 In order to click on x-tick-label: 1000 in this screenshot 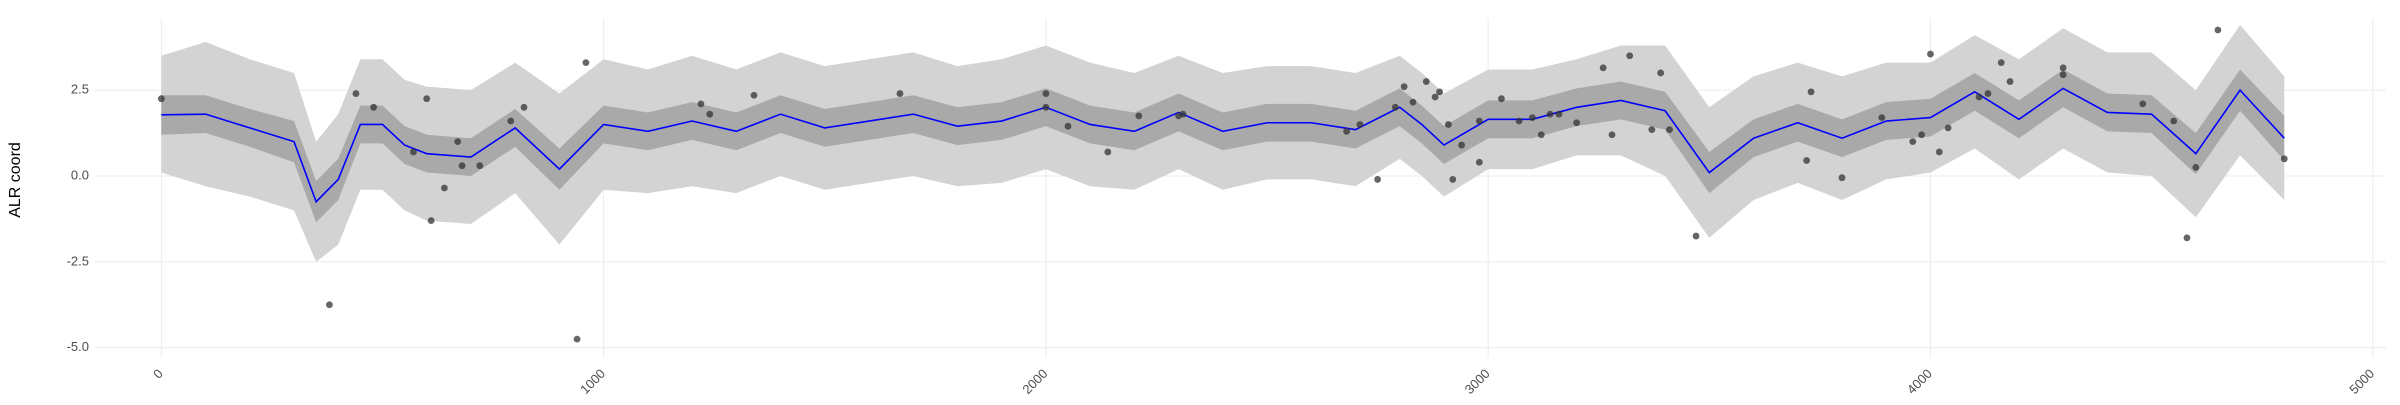, I will do `click(592, 381)`.